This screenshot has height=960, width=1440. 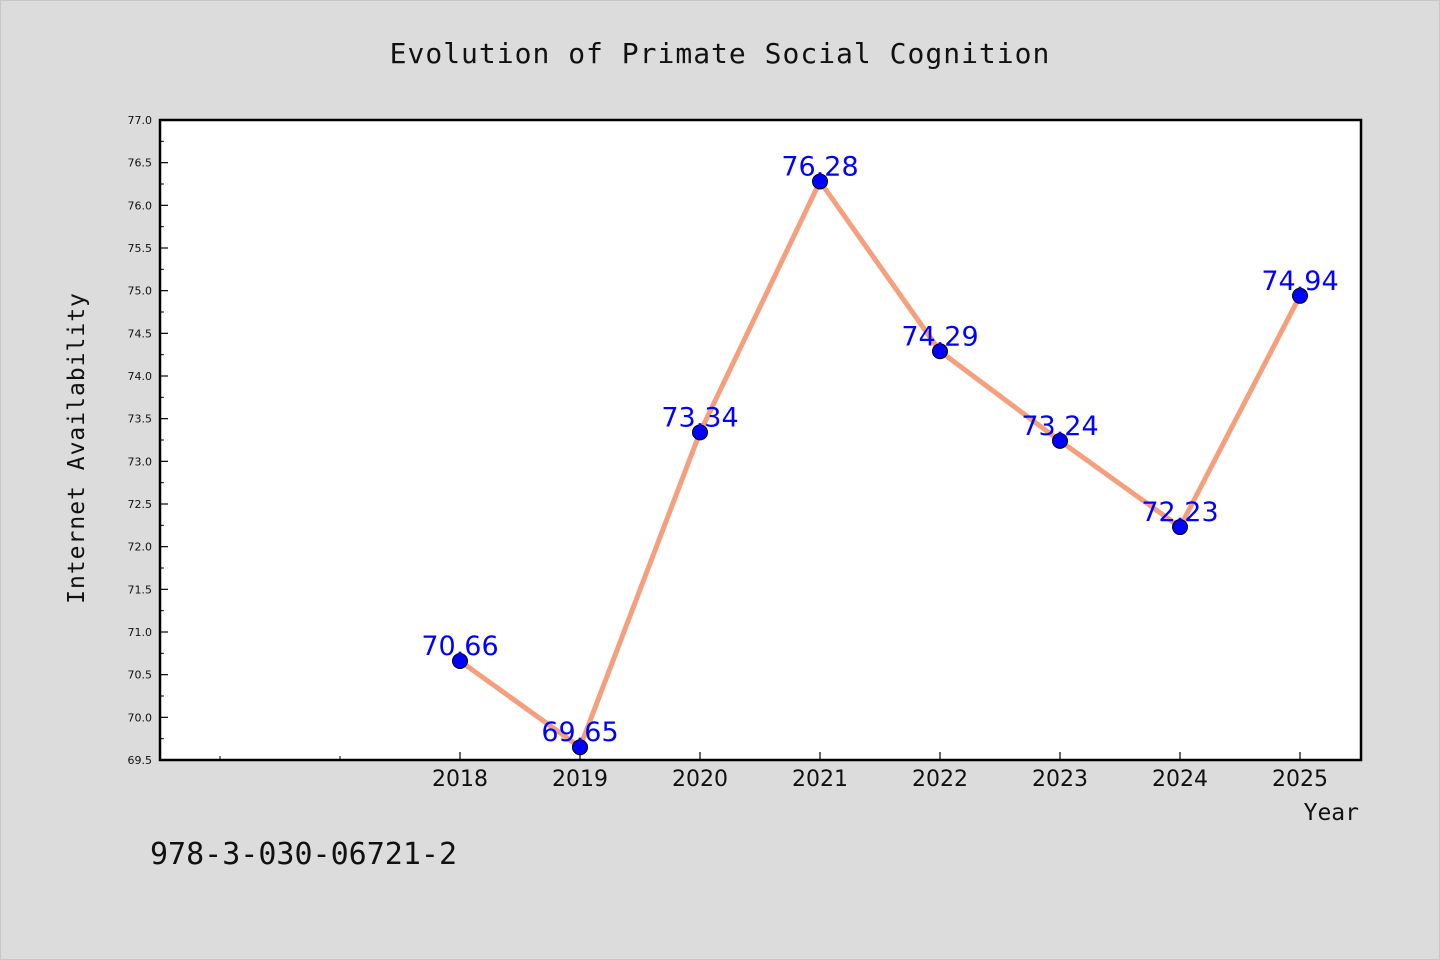 What do you see at coordinates (699, 417) in the screenshot?
I see `data-label: 73.34` at bounding box center [699, 417].